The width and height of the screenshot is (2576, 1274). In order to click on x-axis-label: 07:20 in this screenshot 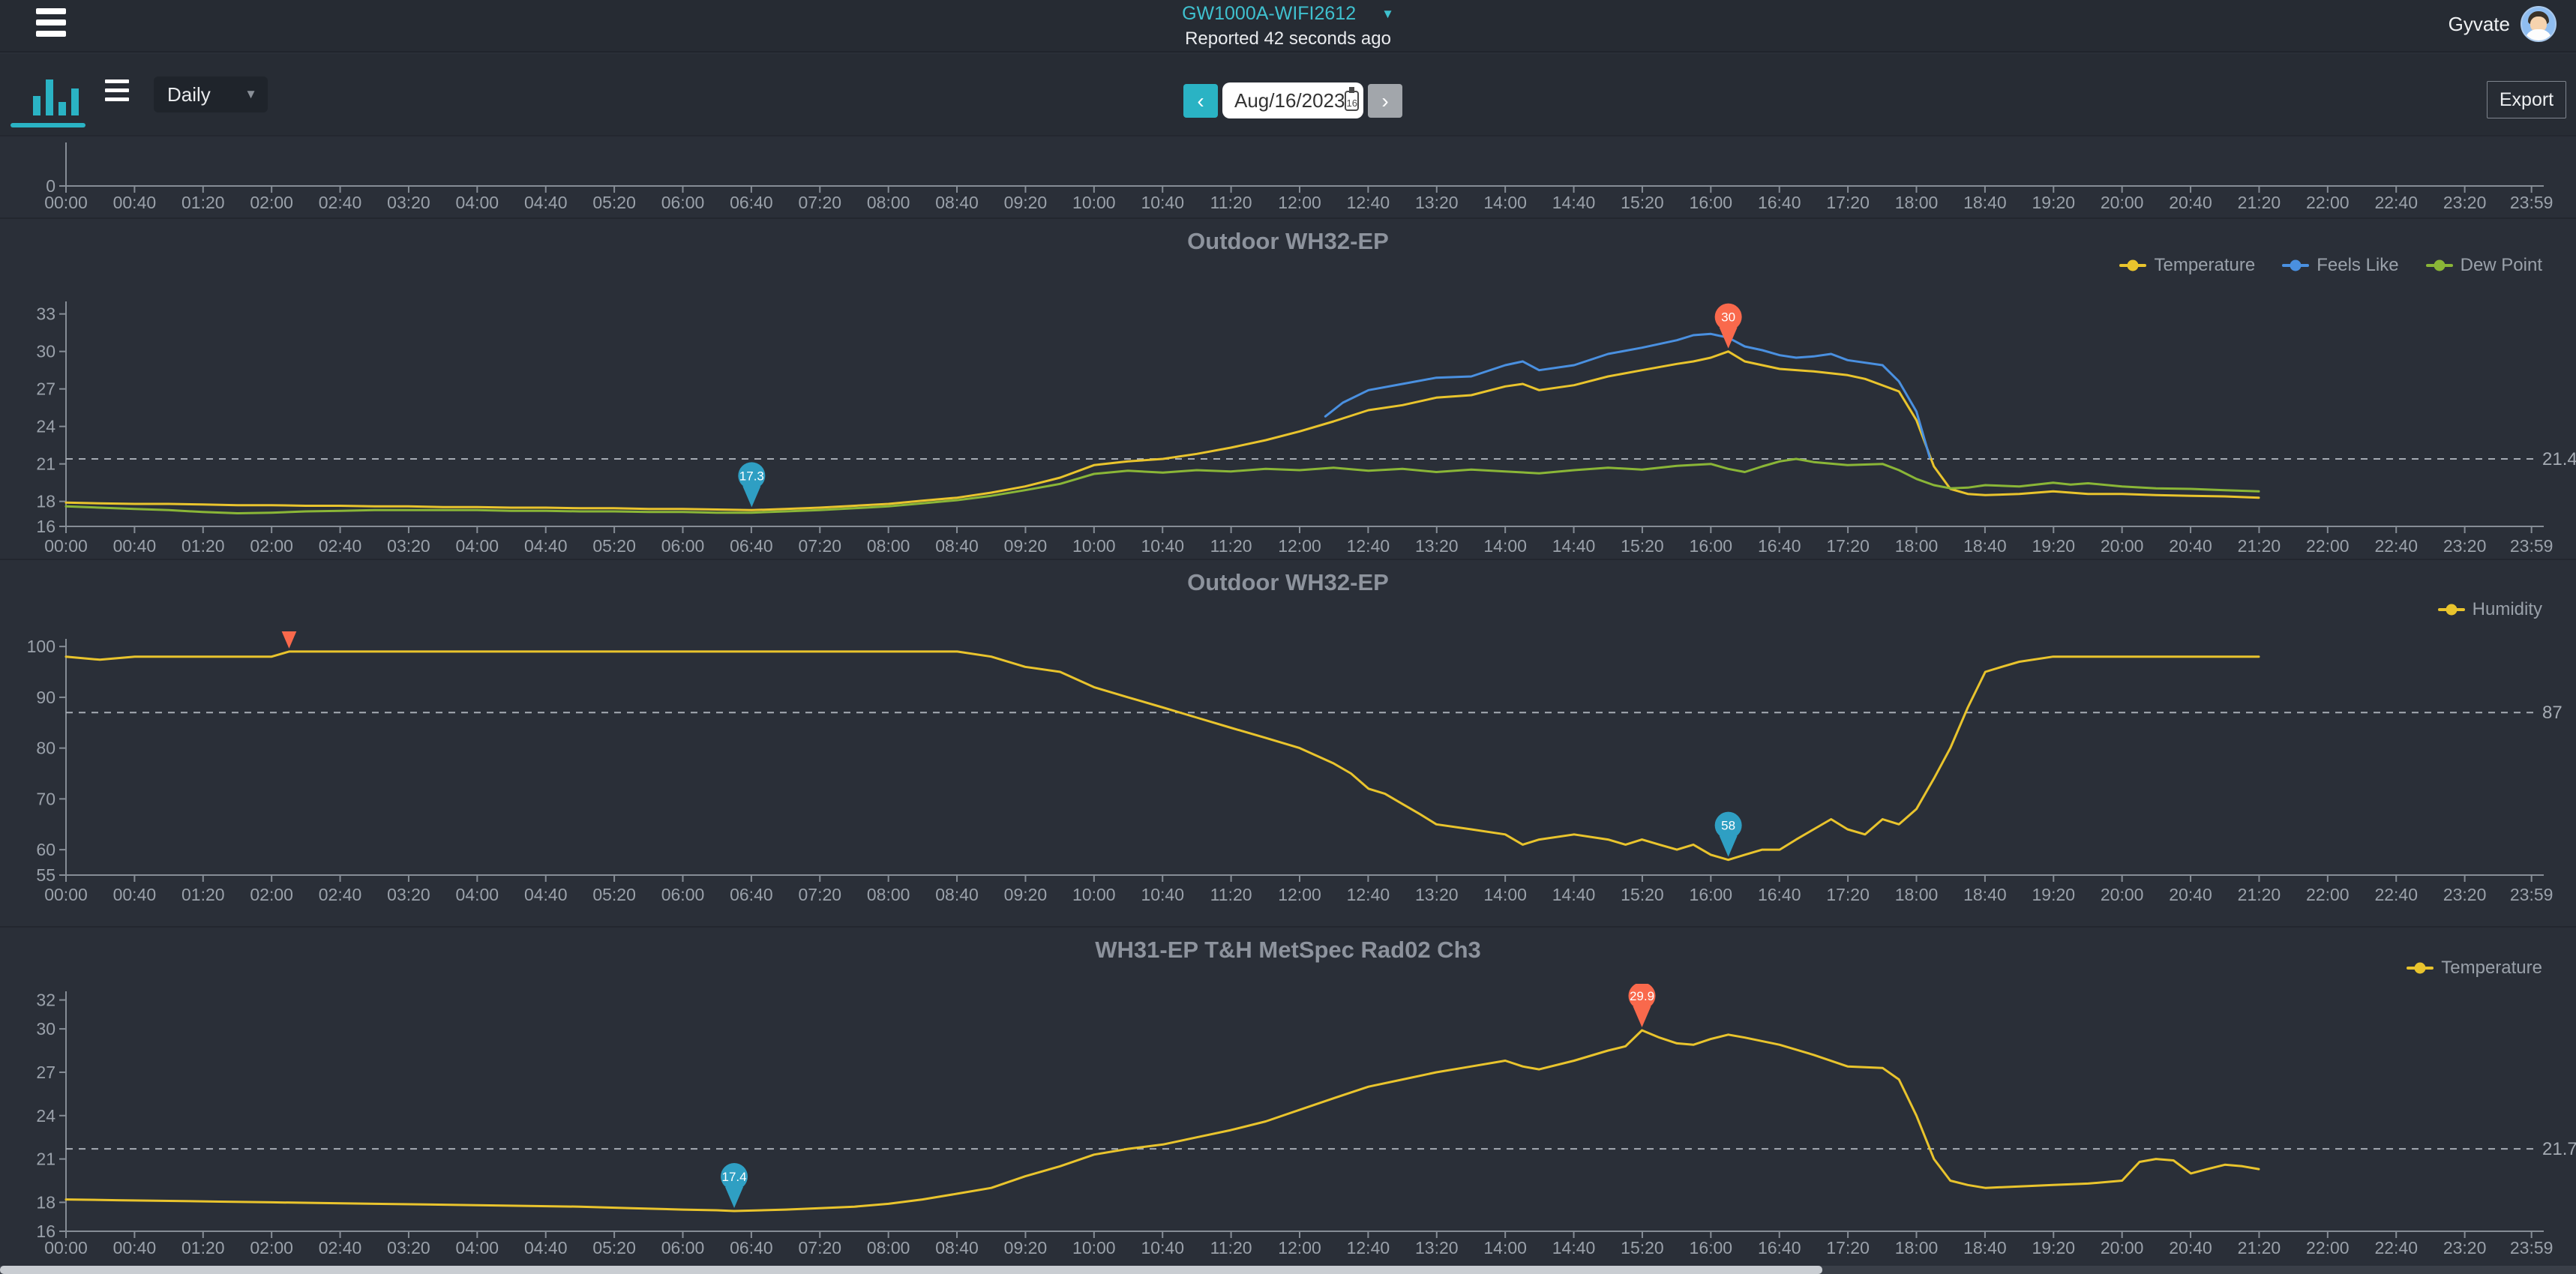, I will do `click(820, 202)`.